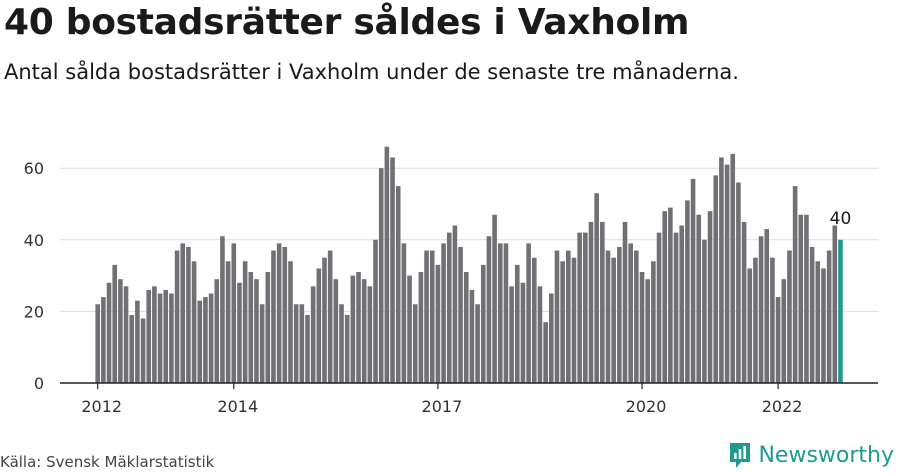  What do you see at coordinates (101, 406) in the screenshot?
I see `x-tick-label: 2012` at bounding box center [101, 406].